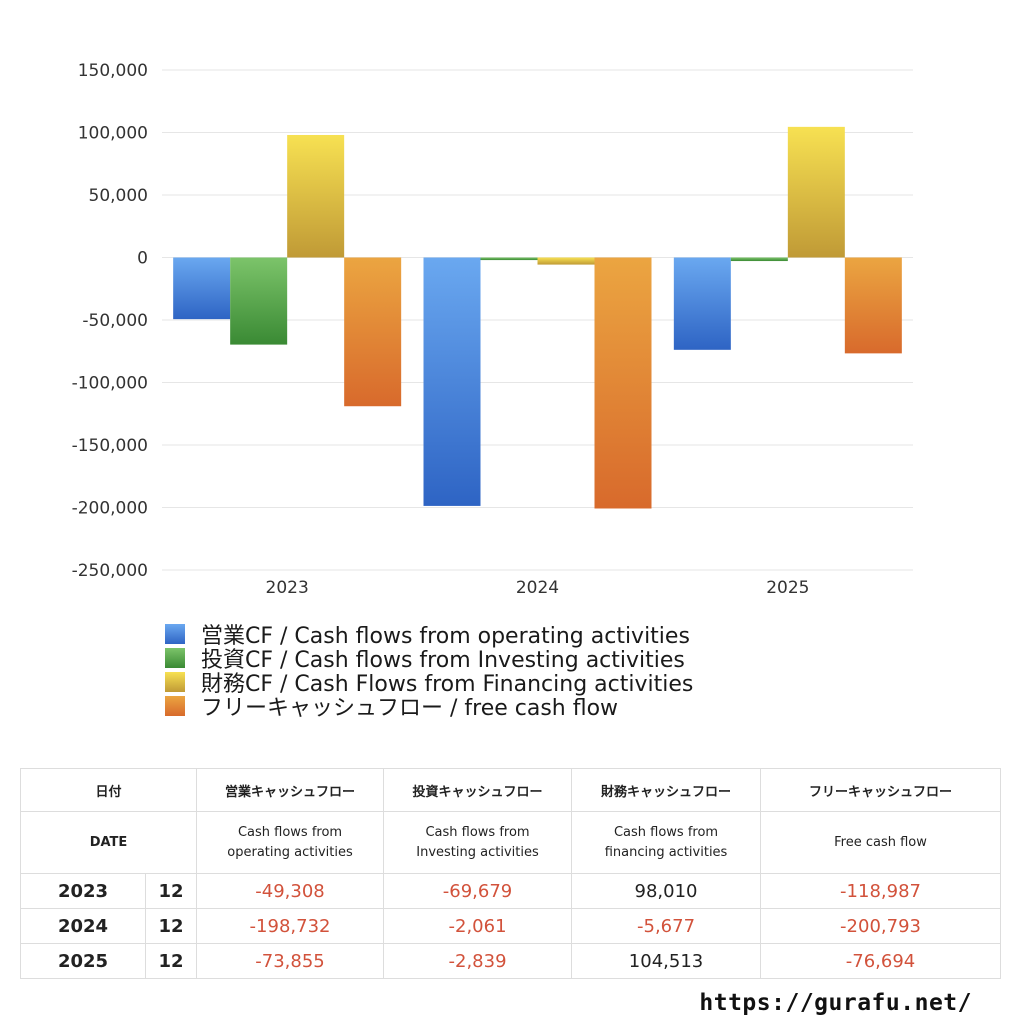  Describe the element at coordinates (881, 842) in the screenshot. I see `header-free-en: Free cash flow` at that location.